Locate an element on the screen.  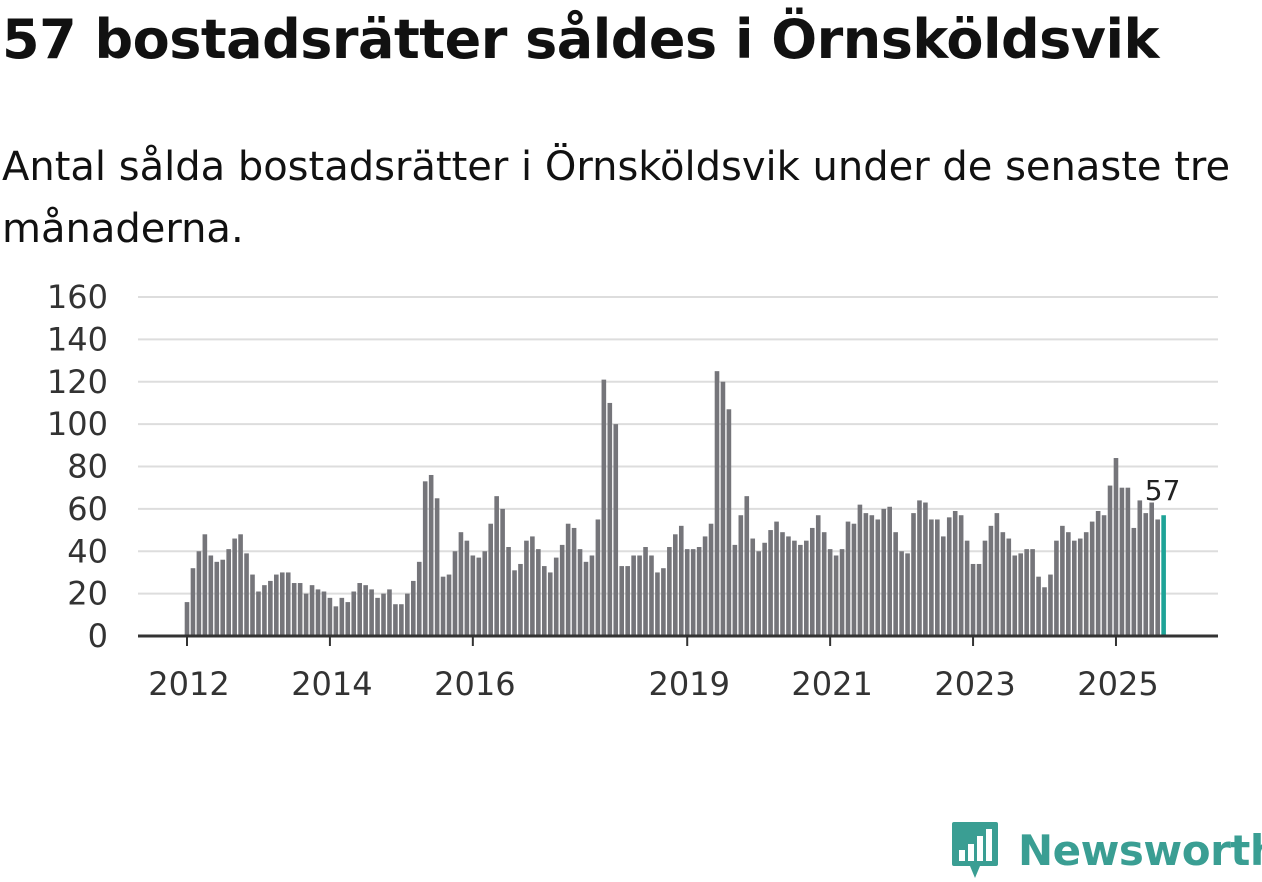
y-tick-label: 100 is located at coordinates (77, 424).